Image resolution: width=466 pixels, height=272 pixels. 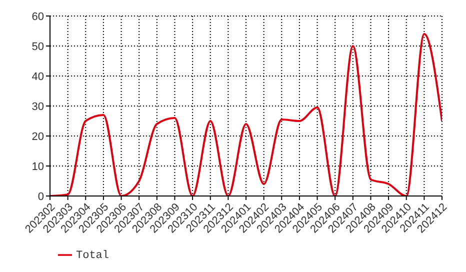 What do you see at coordinates (38, 136) in the screenshot?
I see `y-tick-label: 20` at bounding box center [38, 136].